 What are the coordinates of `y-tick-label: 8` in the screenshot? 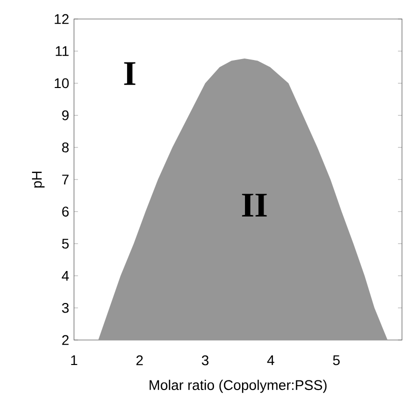 It's located at (65, 147).